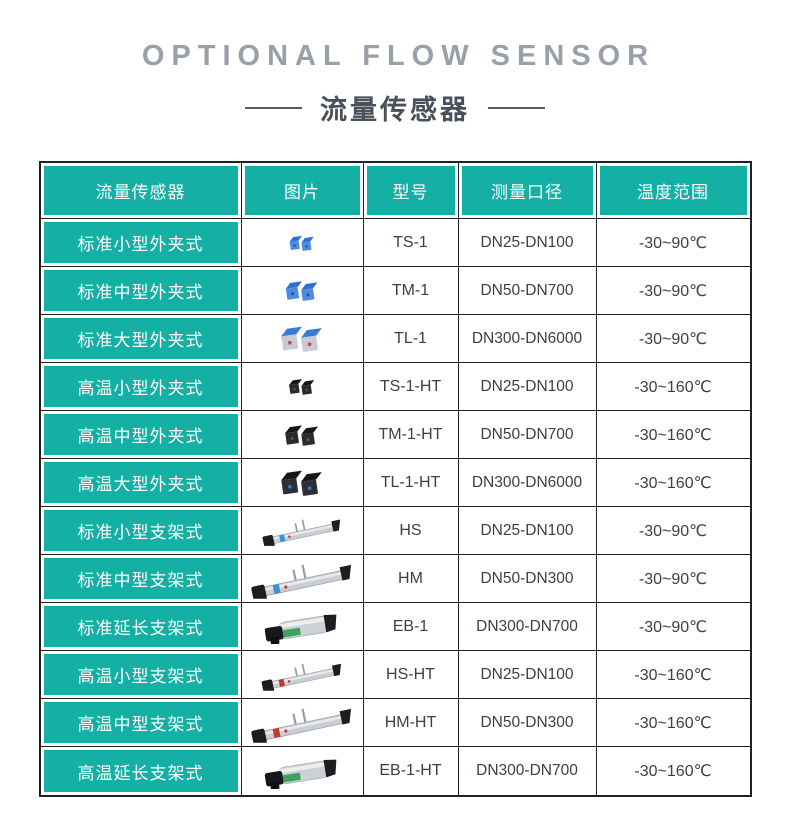 The height and width of the screenshot is (833, 790). What do you see at coordinates (141, 531) in the screenshot?
I see `sensor-name-cell: 标准小型支架式` at bounding box center [141, 531].